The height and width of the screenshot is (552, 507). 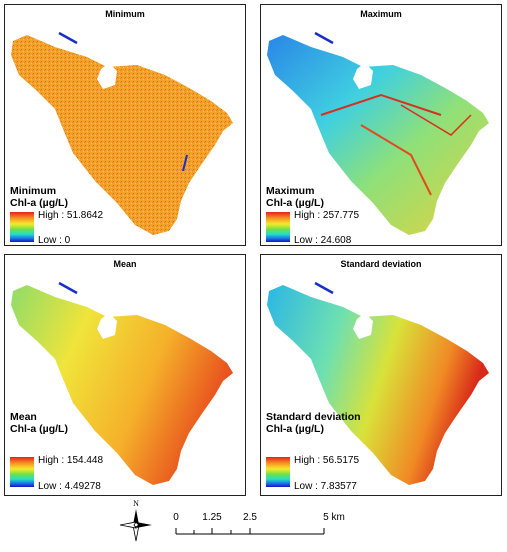 I want to click on panel-title: Mean, so click(x=125, y=264).